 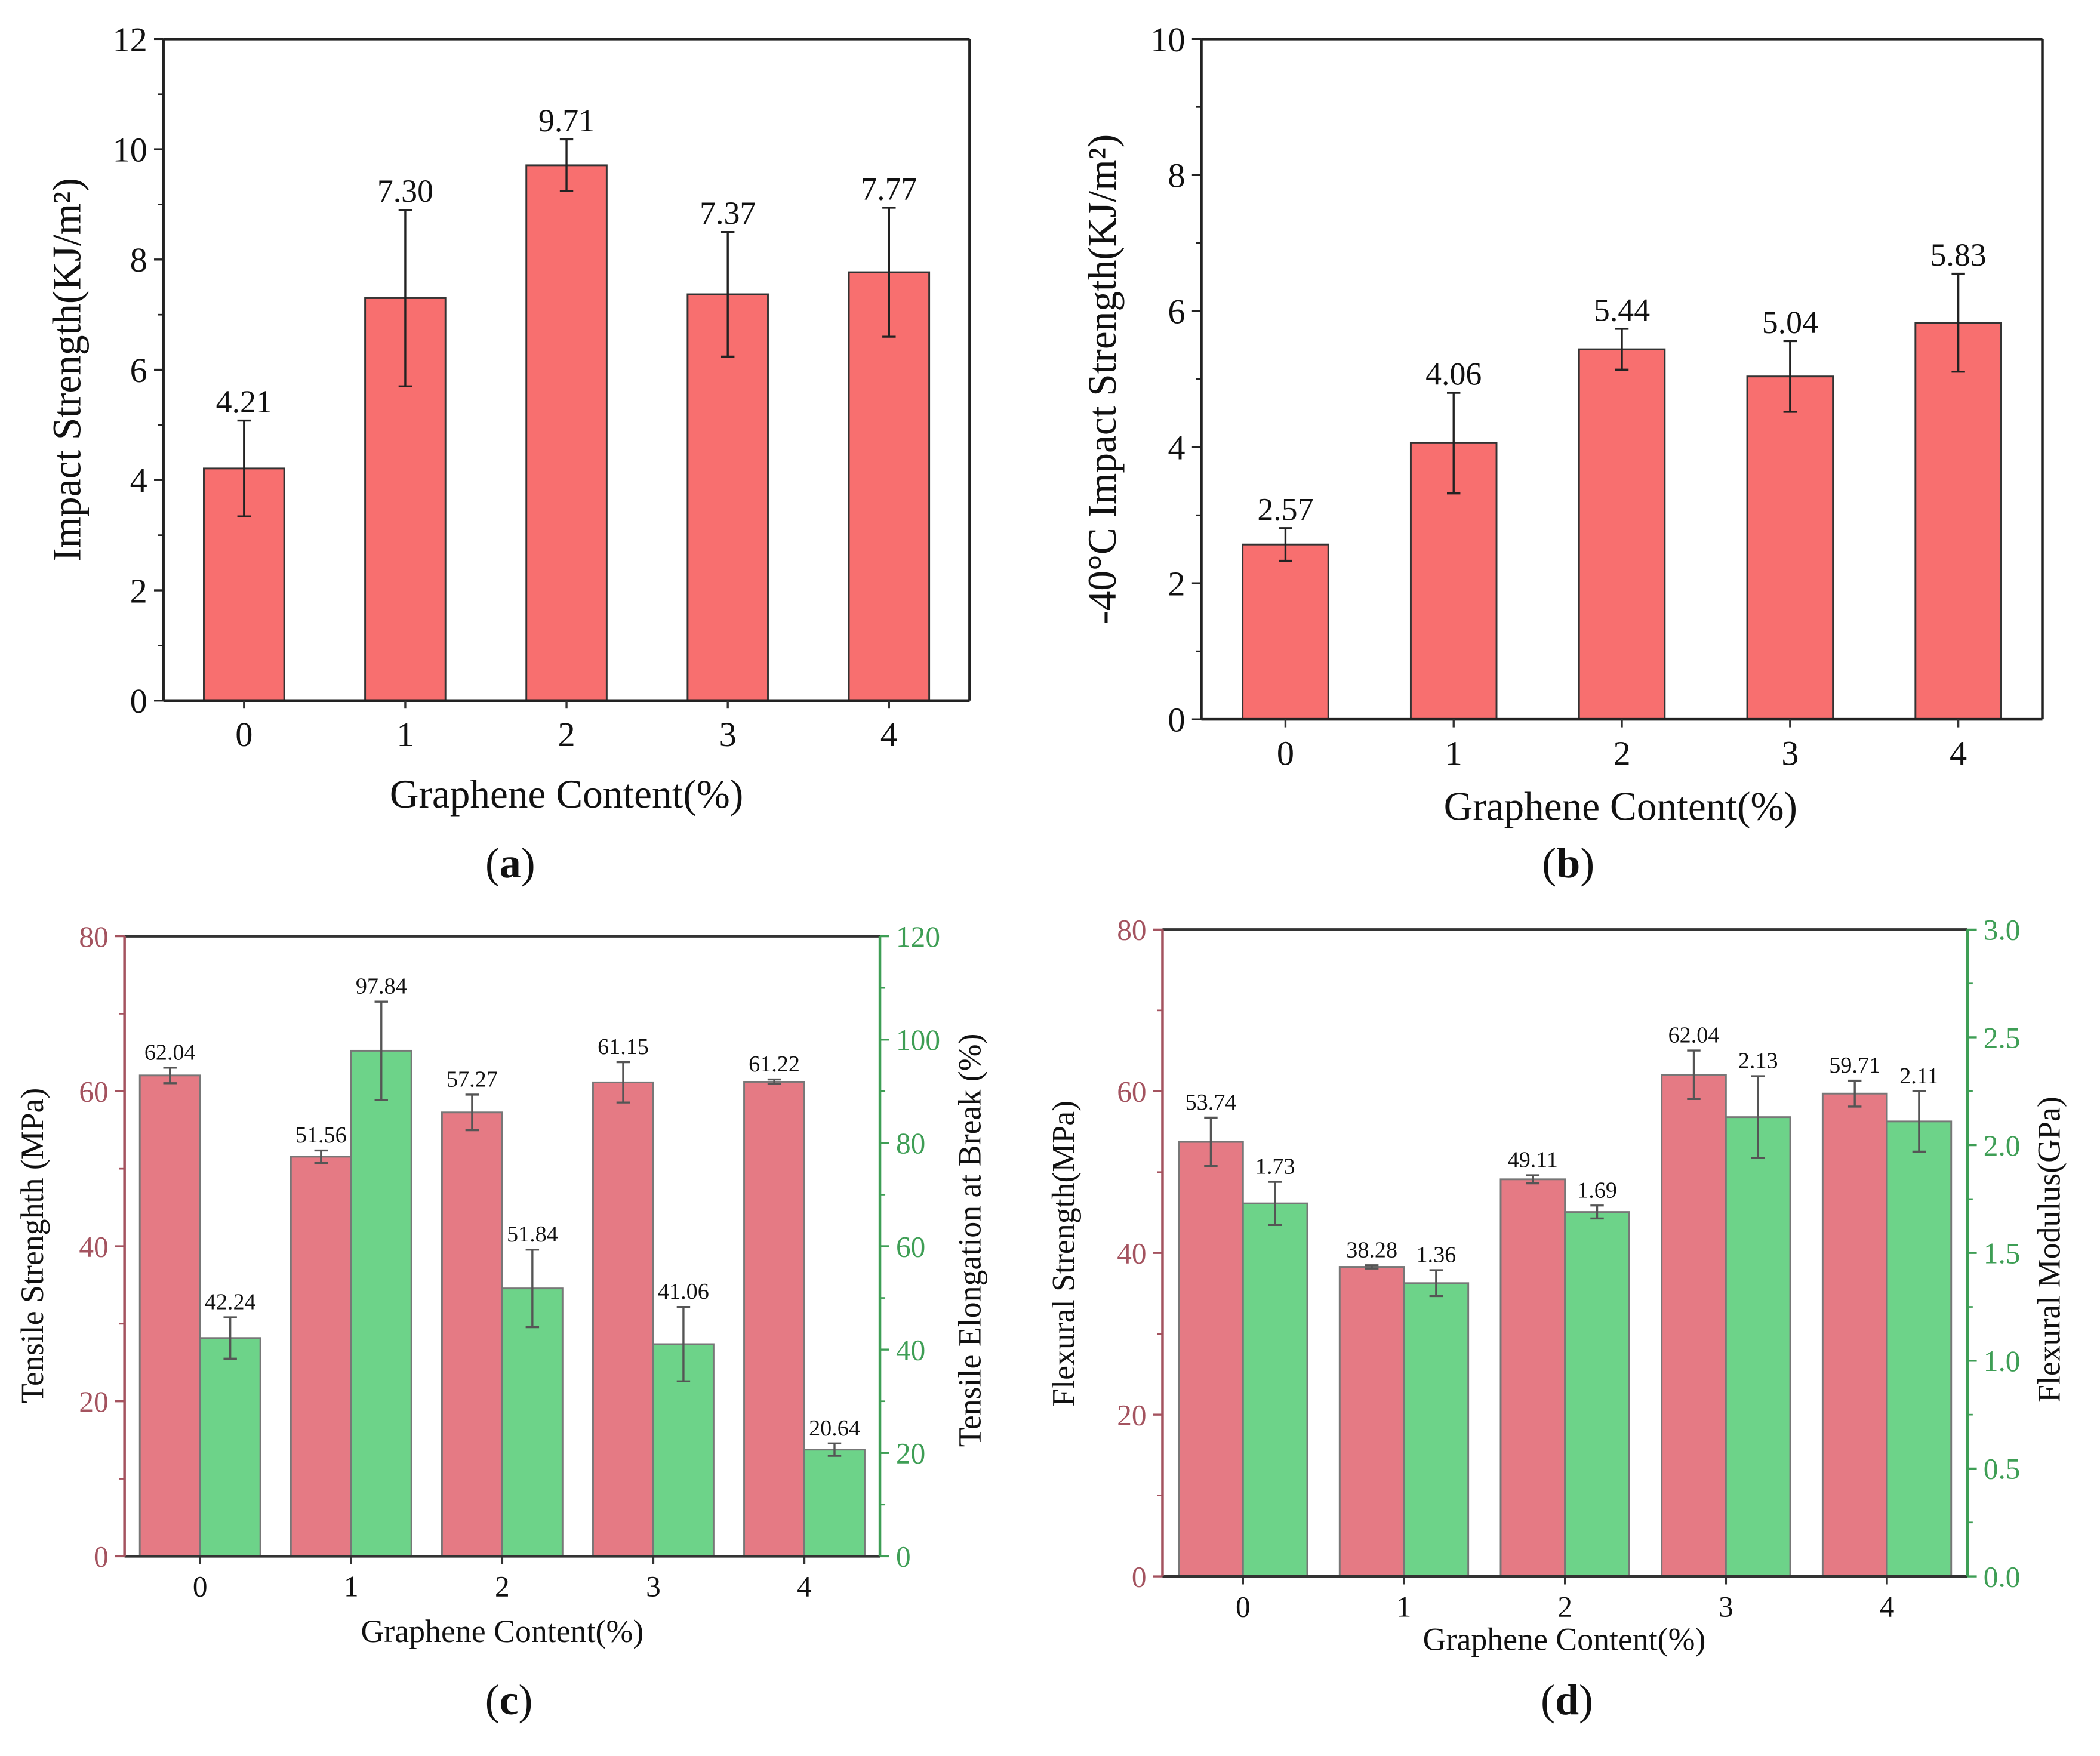 I want to click on data-label: 2.11, so click(x=1919, y=1076).